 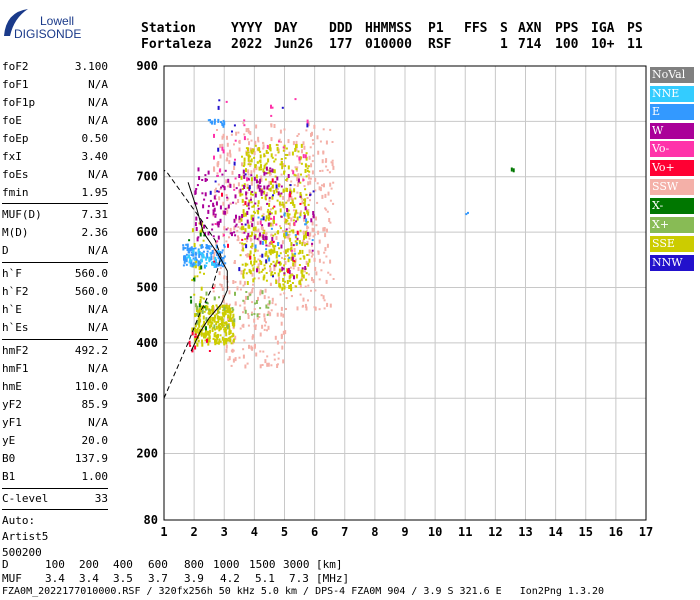 What do you see at coordinates (55, 292) in the screenshot?
I see `param-row: h`F2 560.0` at bounding box center [55, 292].